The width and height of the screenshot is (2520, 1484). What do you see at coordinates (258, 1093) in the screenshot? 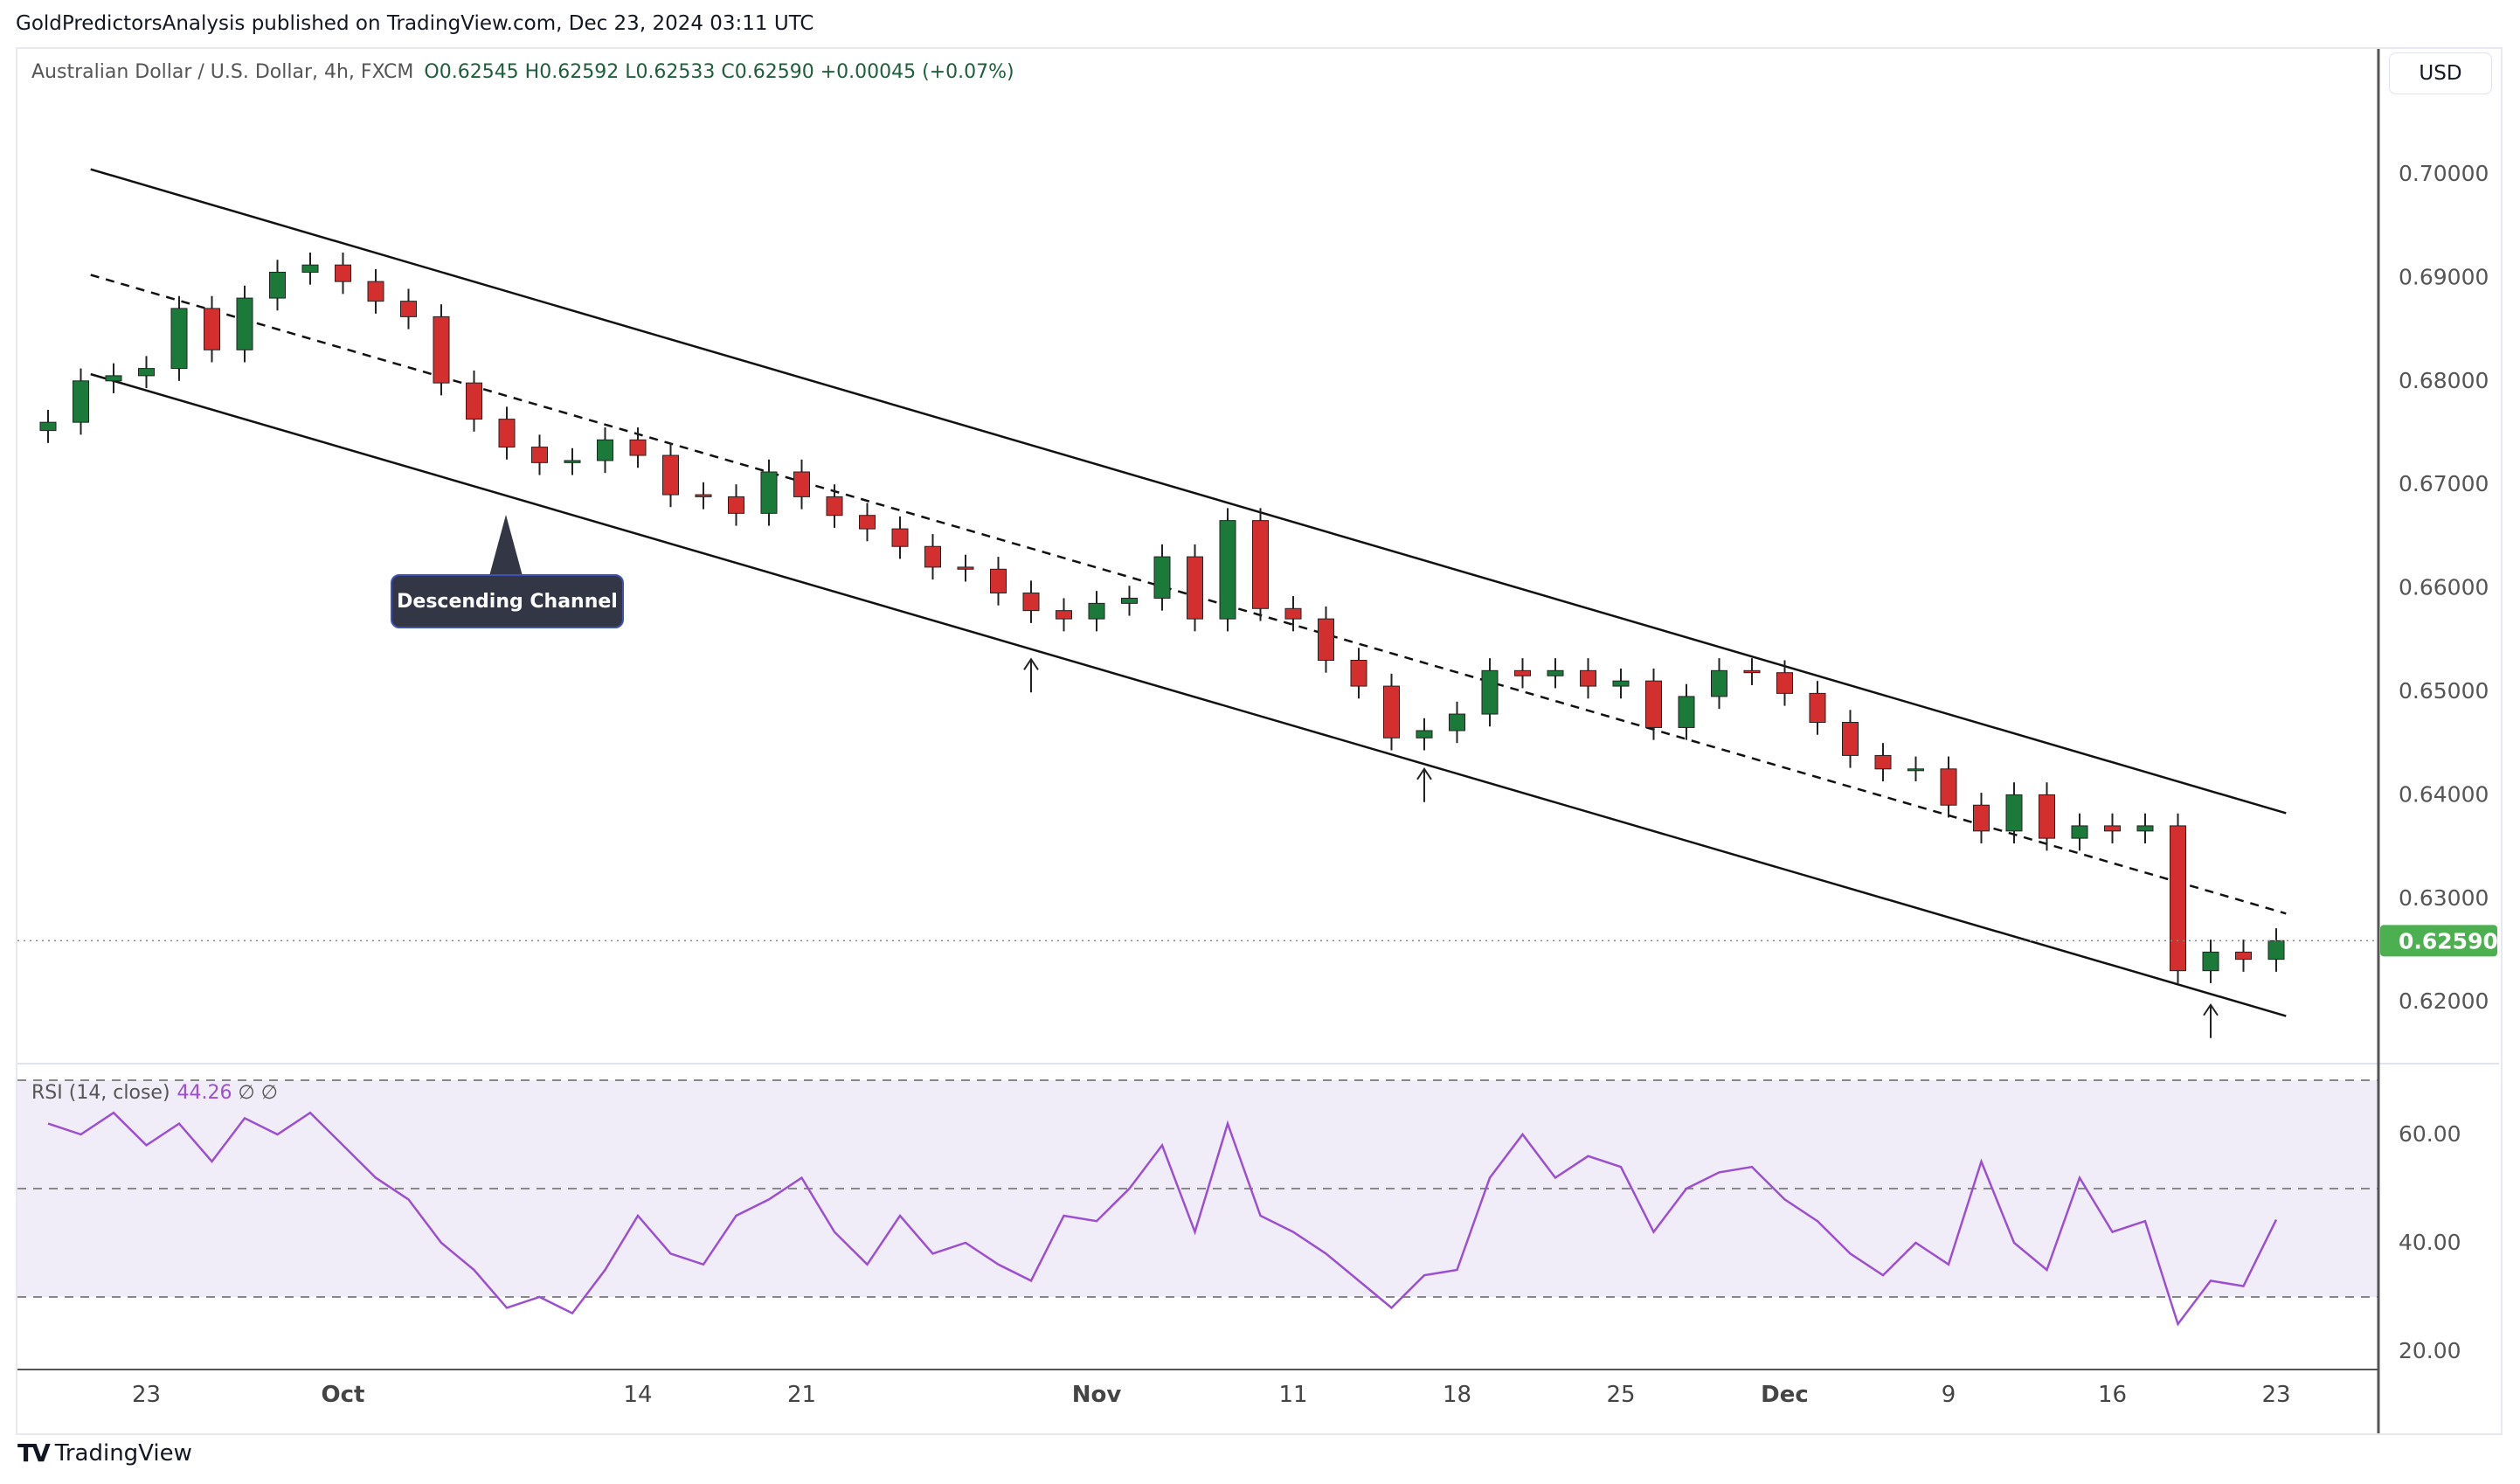
I see `rsi-extra: ∅ ∅` at bounding box center [258, 1093].